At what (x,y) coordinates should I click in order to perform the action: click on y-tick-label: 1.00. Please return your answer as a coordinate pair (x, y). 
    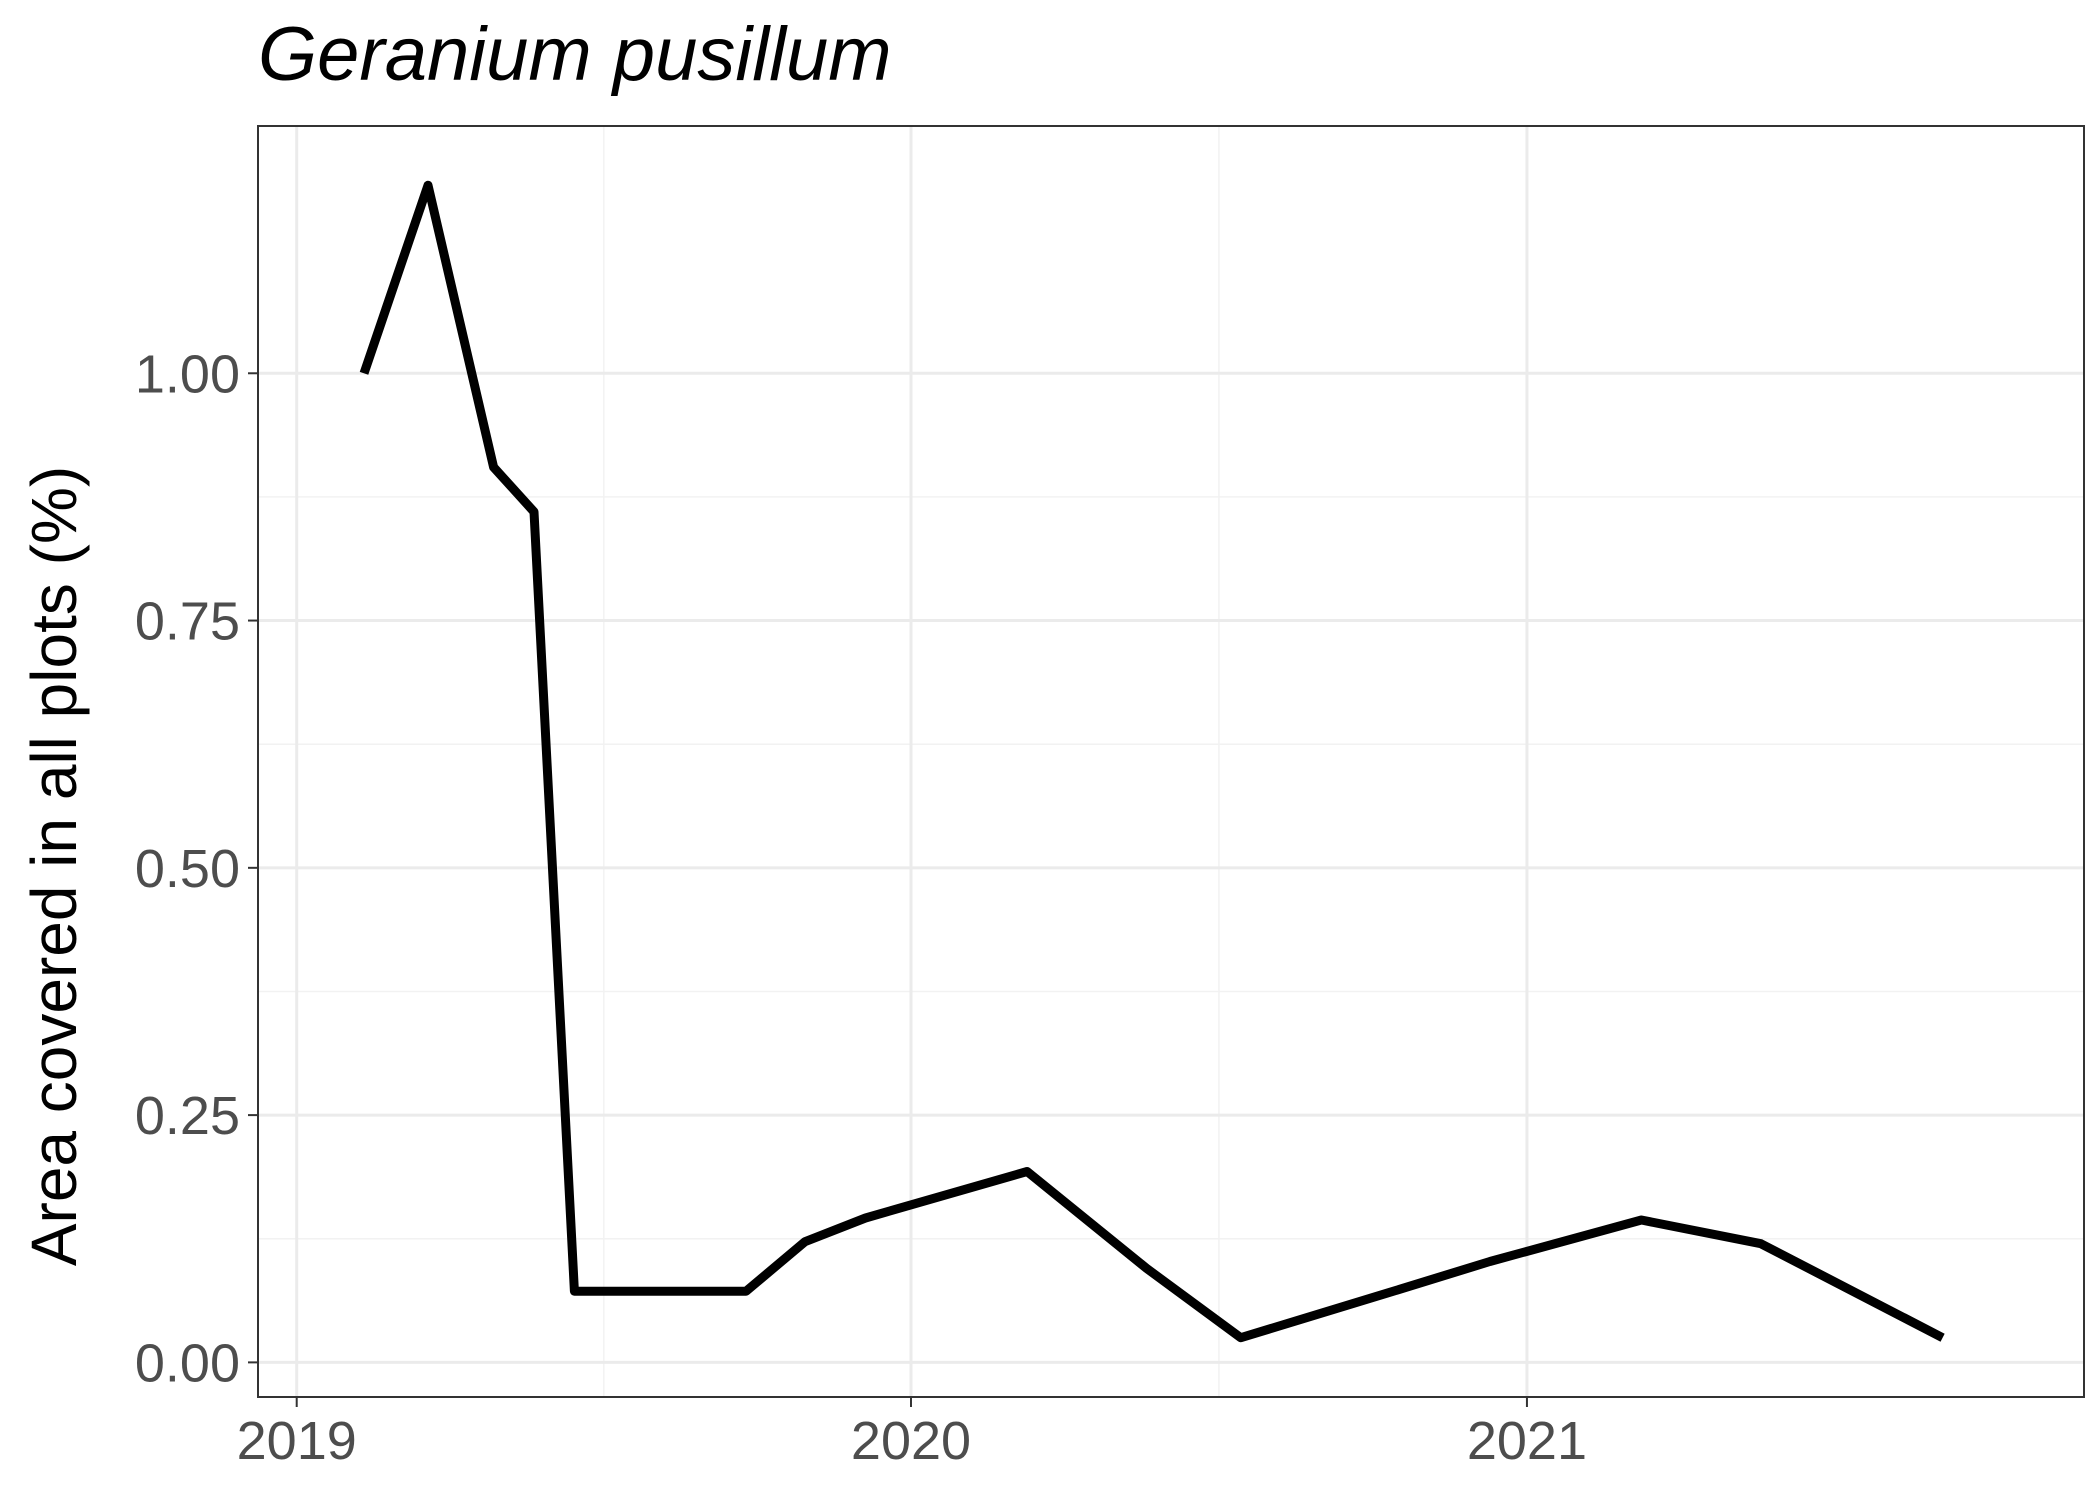
    Looking at the image, I should click on (187, 374).